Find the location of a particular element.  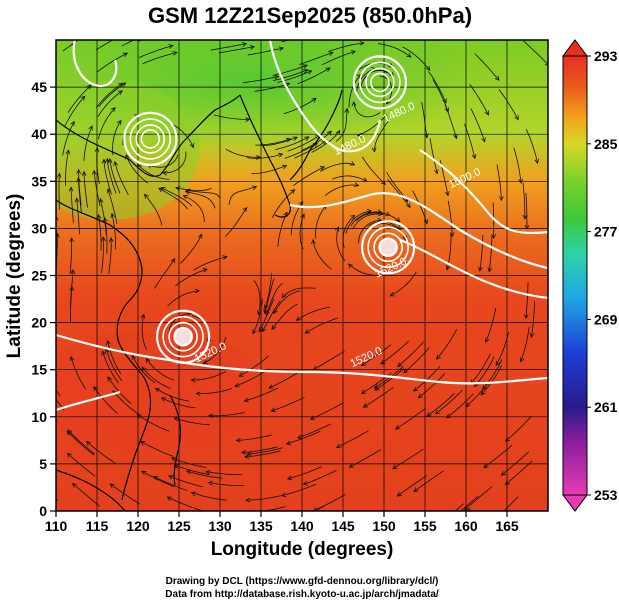

cyclone-center is located at coordinates (379, 82).